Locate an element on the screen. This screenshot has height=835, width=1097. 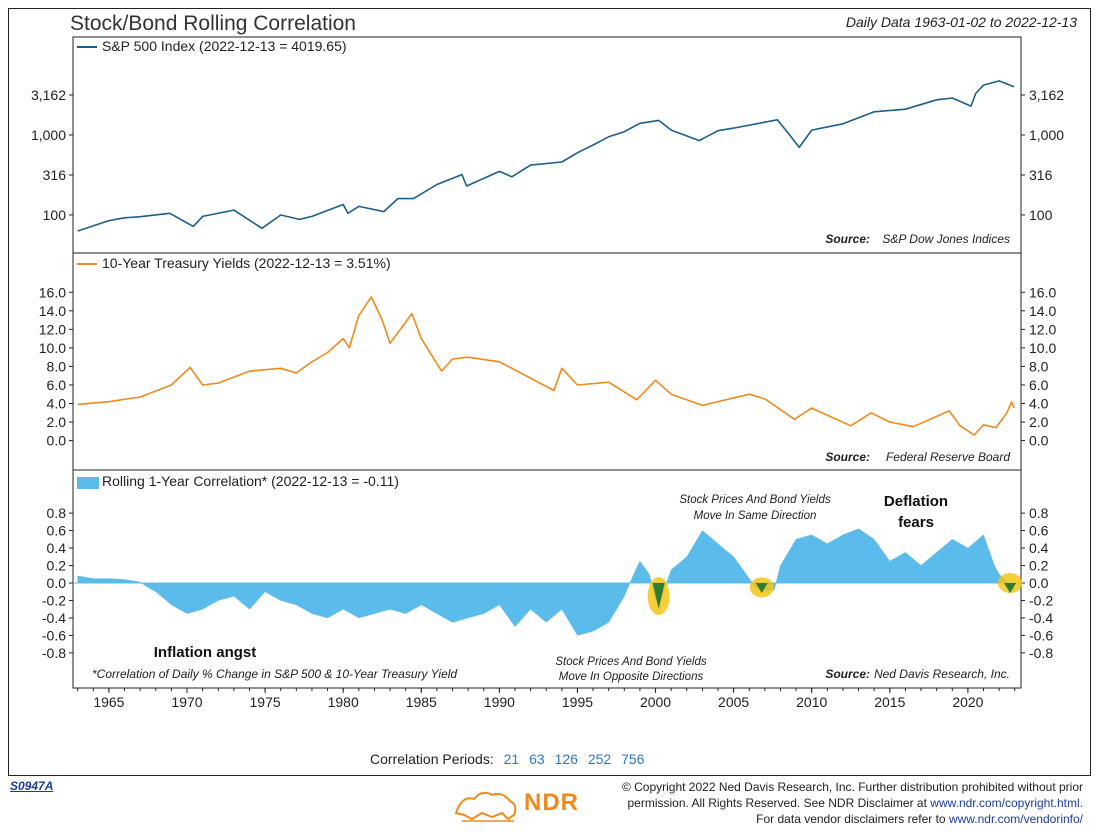
x-tick-label: 2005 is located at coordinates (733, 702).